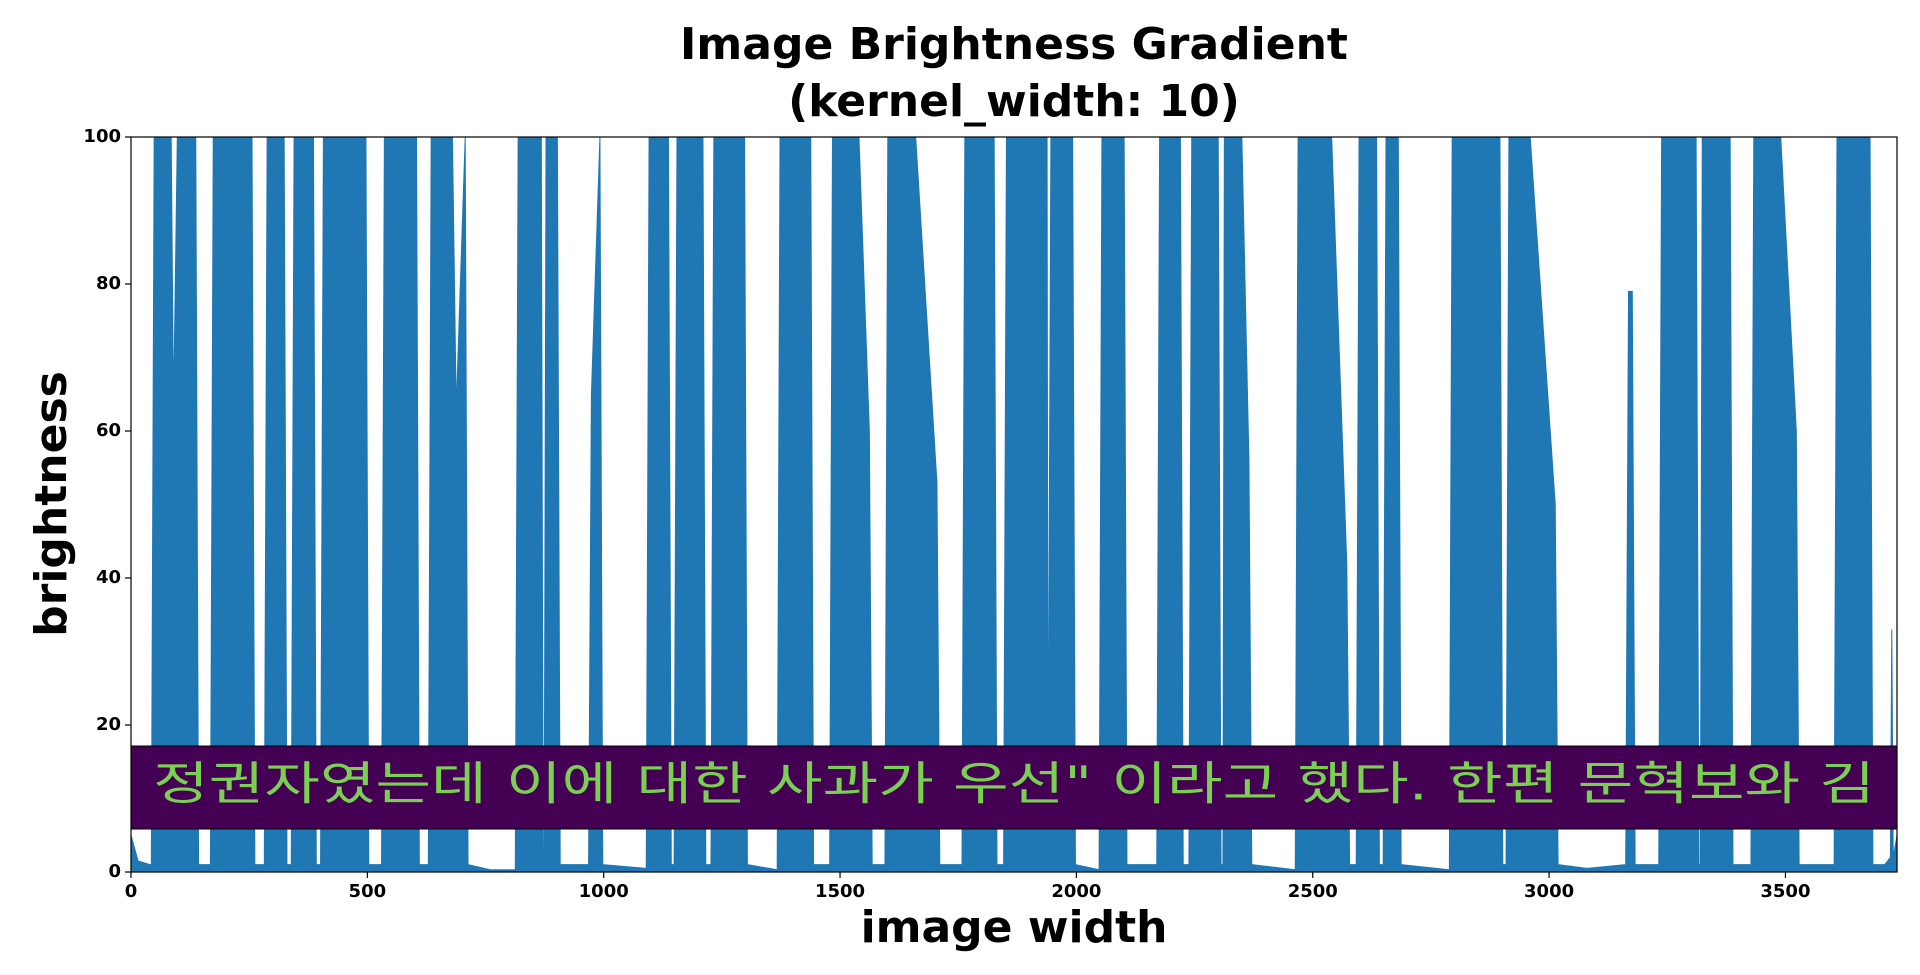  What do you see at coordinates (604, 891) in the screenshot?
I see `x-tick-label: 1000` at bounding box center [604, 891].